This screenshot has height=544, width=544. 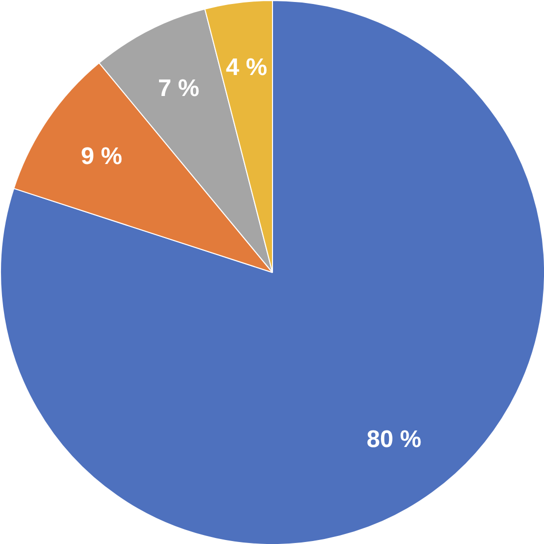 I want to click on data-label: 7 %, so click(x=179, y=88).